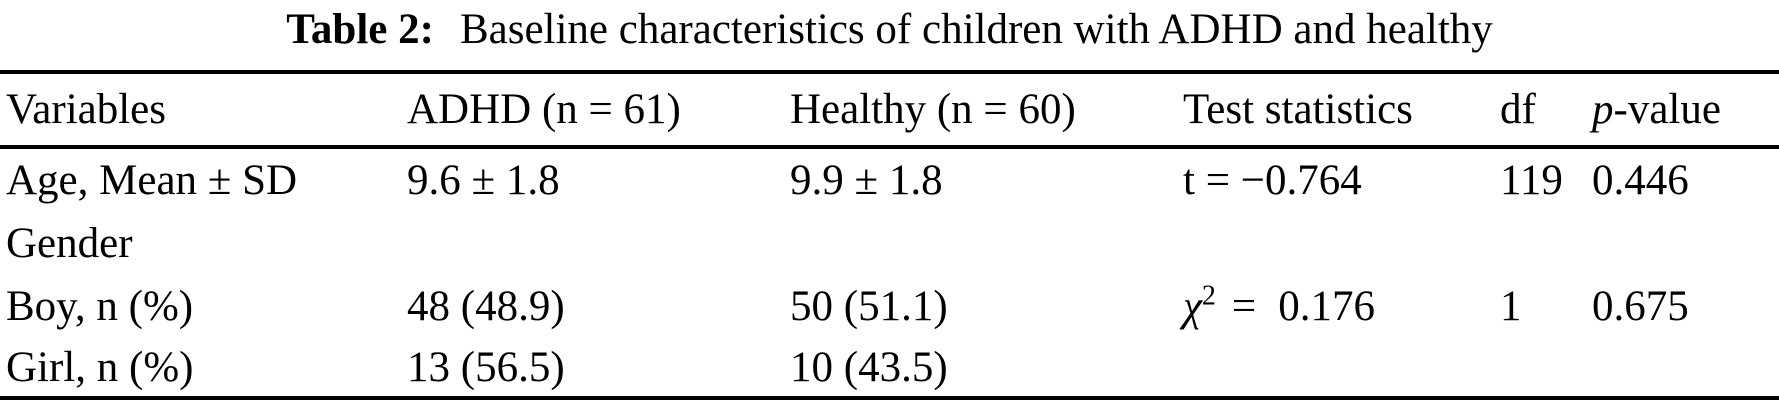  Describe the element at coordinates (483, 180) in the screenshot. I see `cell-age-adhd: 9.6 ± 1.8` at that location.